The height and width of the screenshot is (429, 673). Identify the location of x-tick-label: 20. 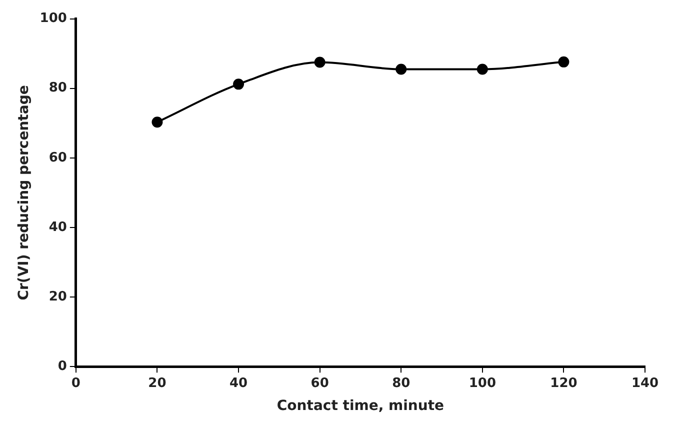
(157, 383).